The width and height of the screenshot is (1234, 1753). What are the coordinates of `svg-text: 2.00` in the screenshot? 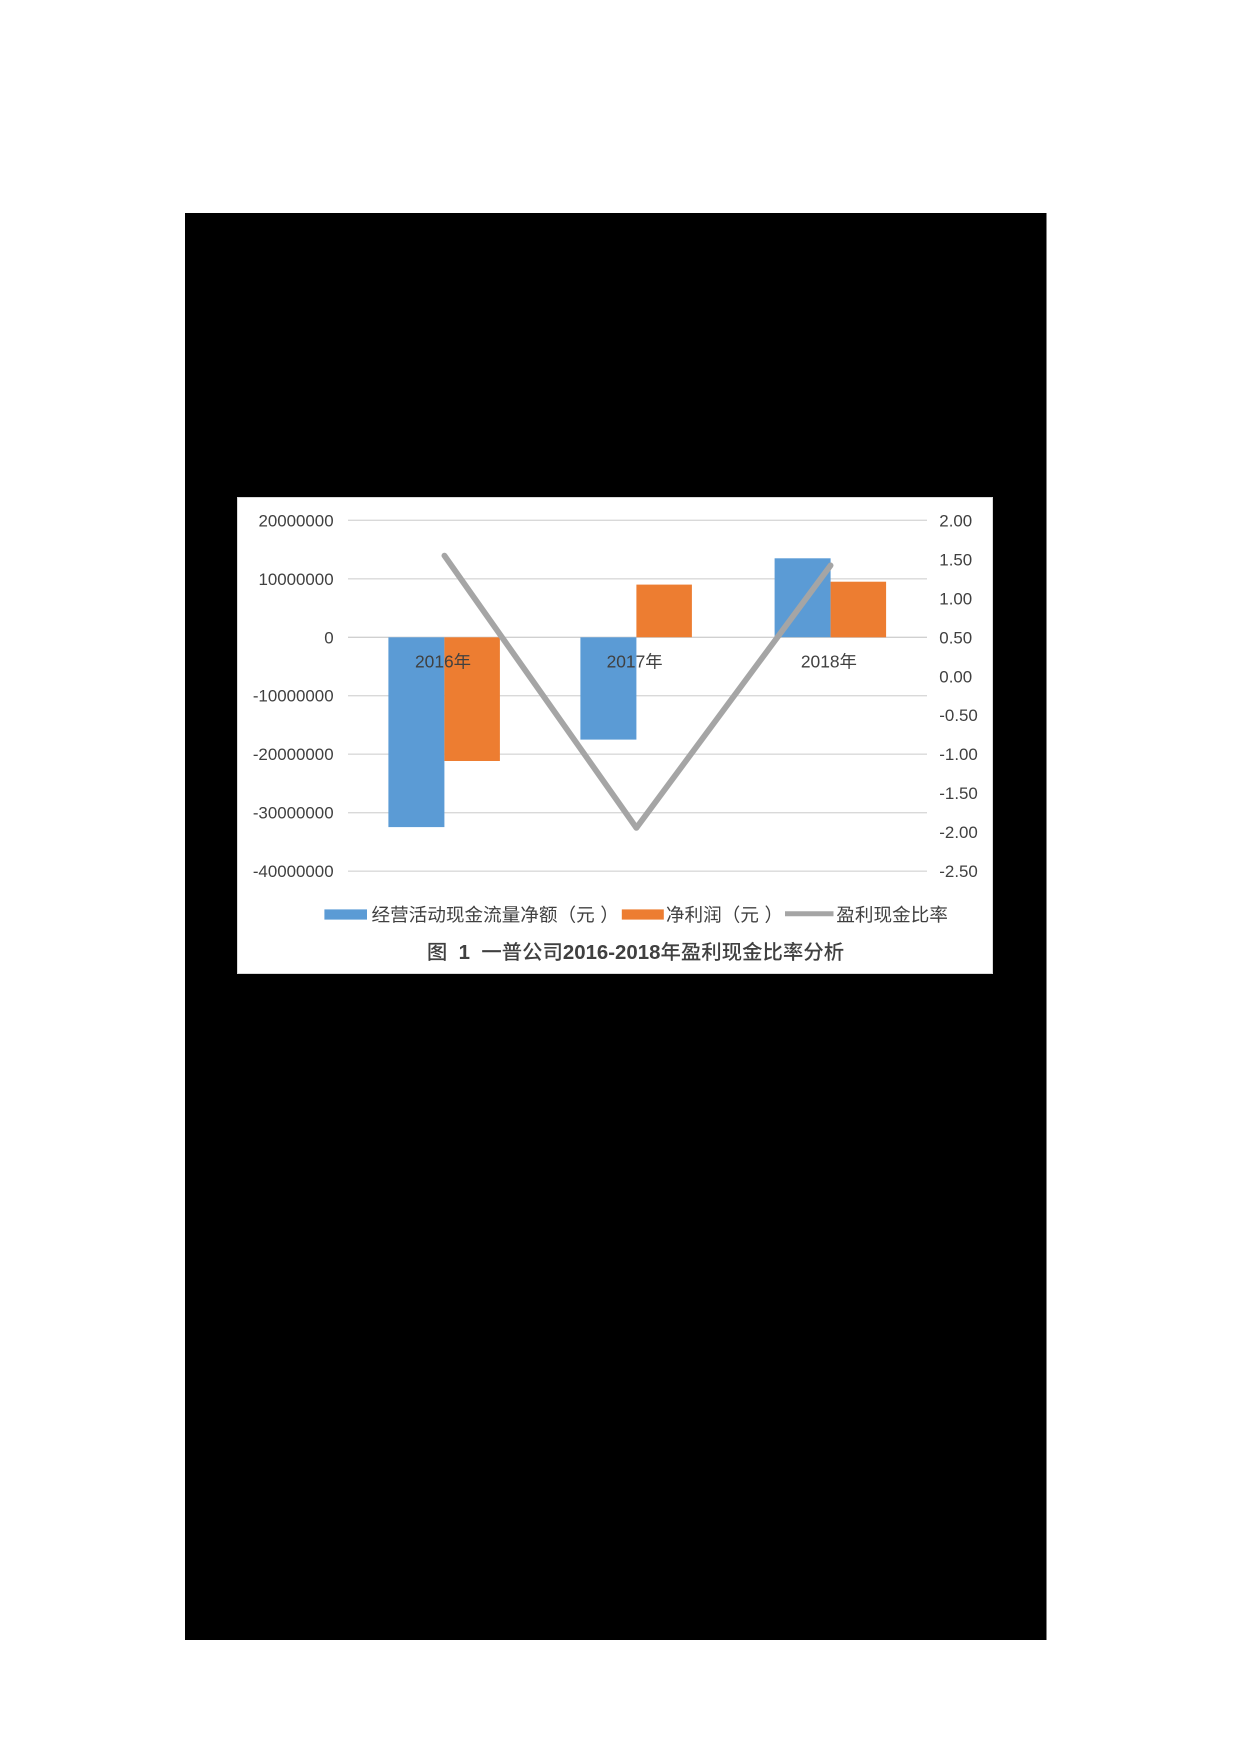 It's located at (955, 520).